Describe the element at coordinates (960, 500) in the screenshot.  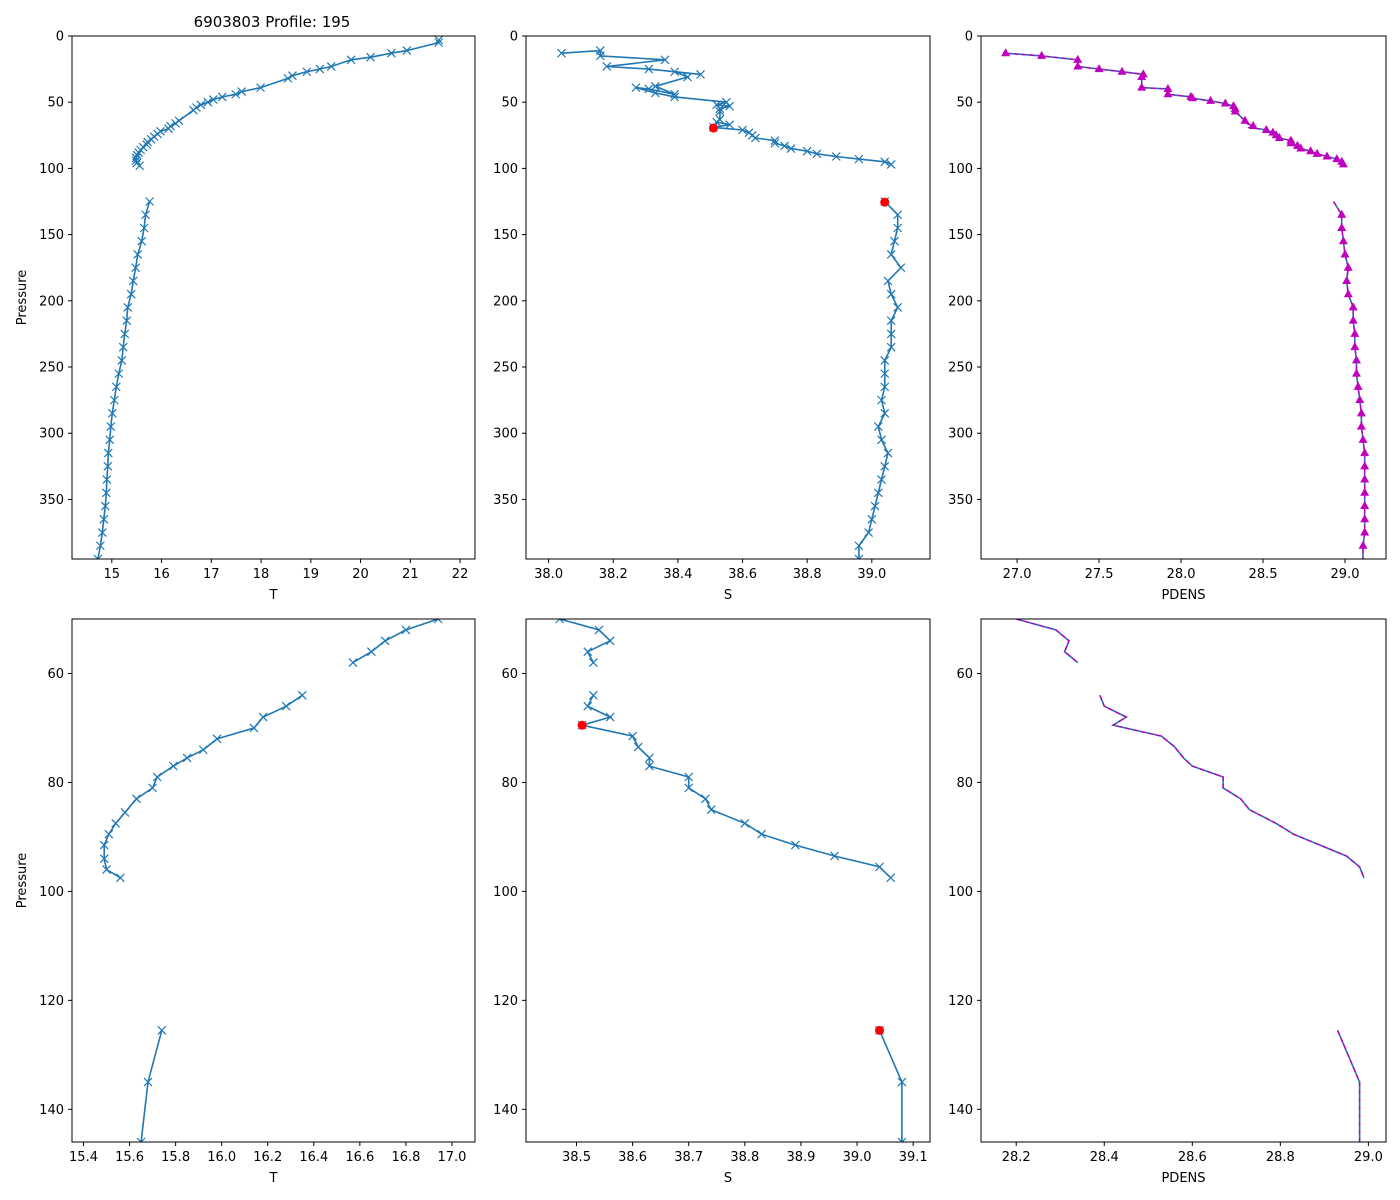
I see `y-tick-label: 350` at that location.